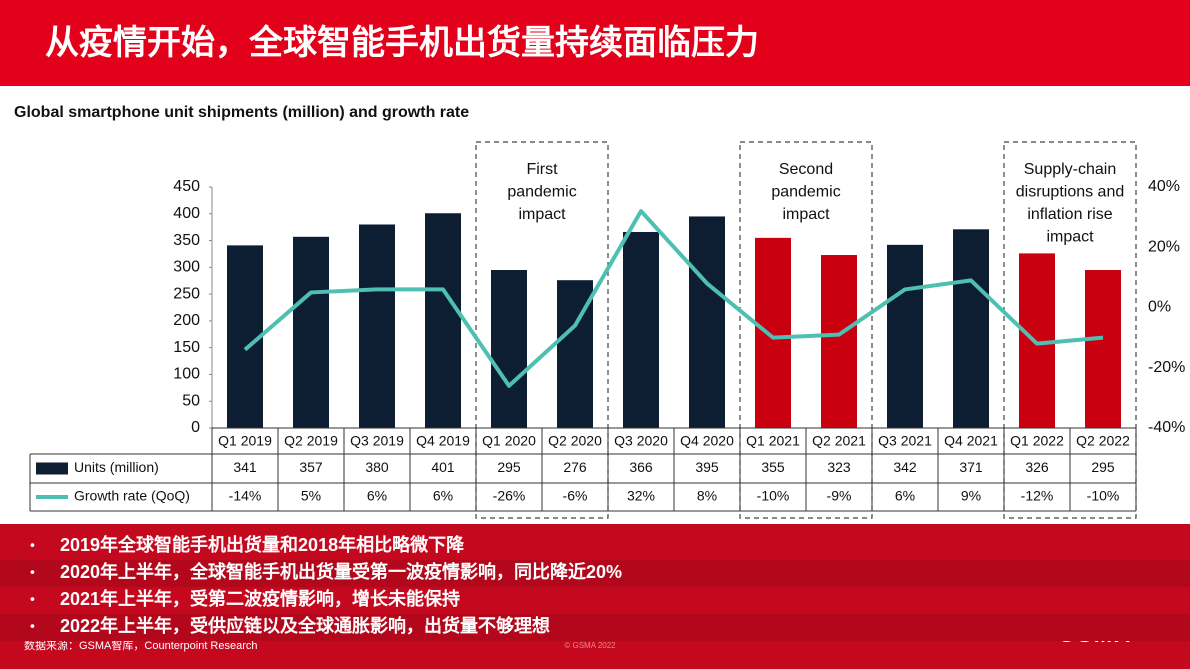  I want to click on x-tick-label: Q1 2021, so click(773, 441).